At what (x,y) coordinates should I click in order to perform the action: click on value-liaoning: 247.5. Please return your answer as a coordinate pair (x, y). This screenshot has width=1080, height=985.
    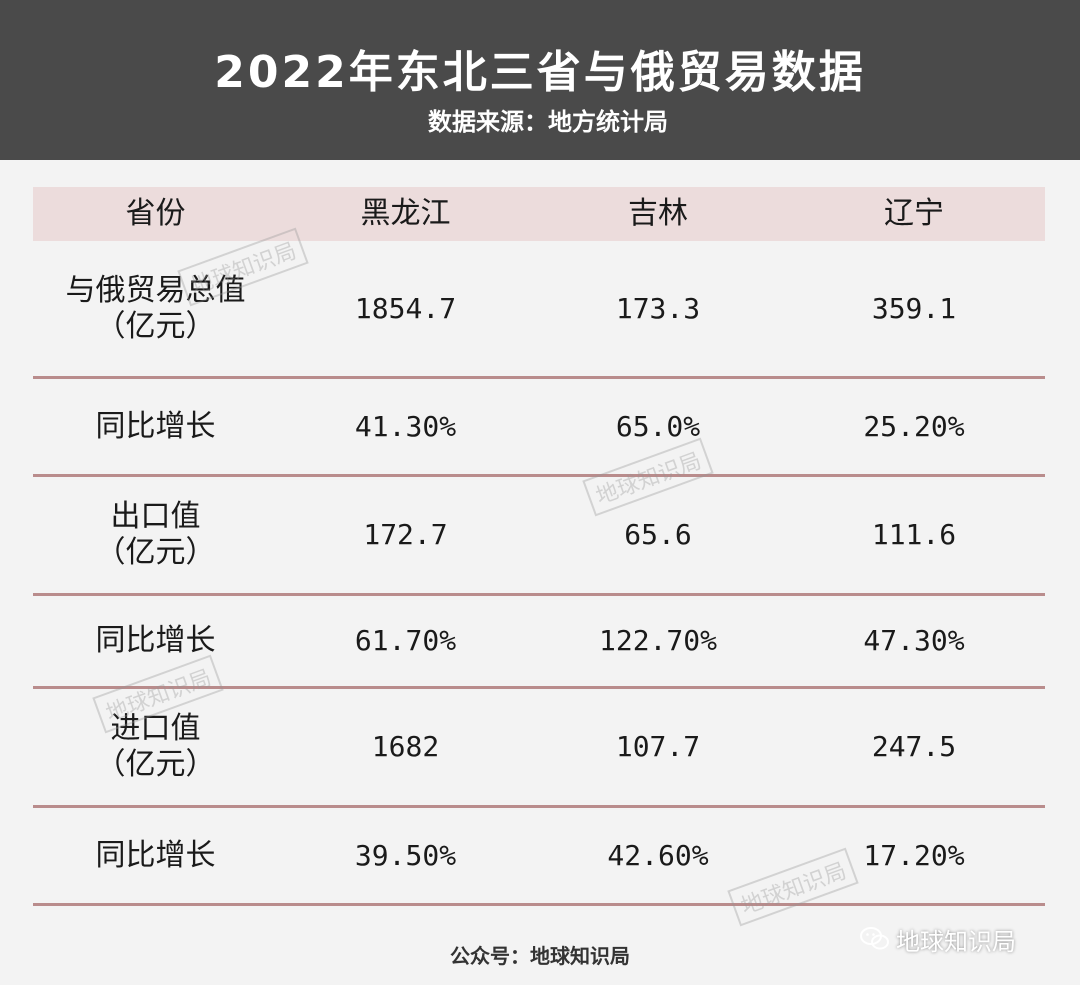
    Looking at the image, I should click on (914, 746).